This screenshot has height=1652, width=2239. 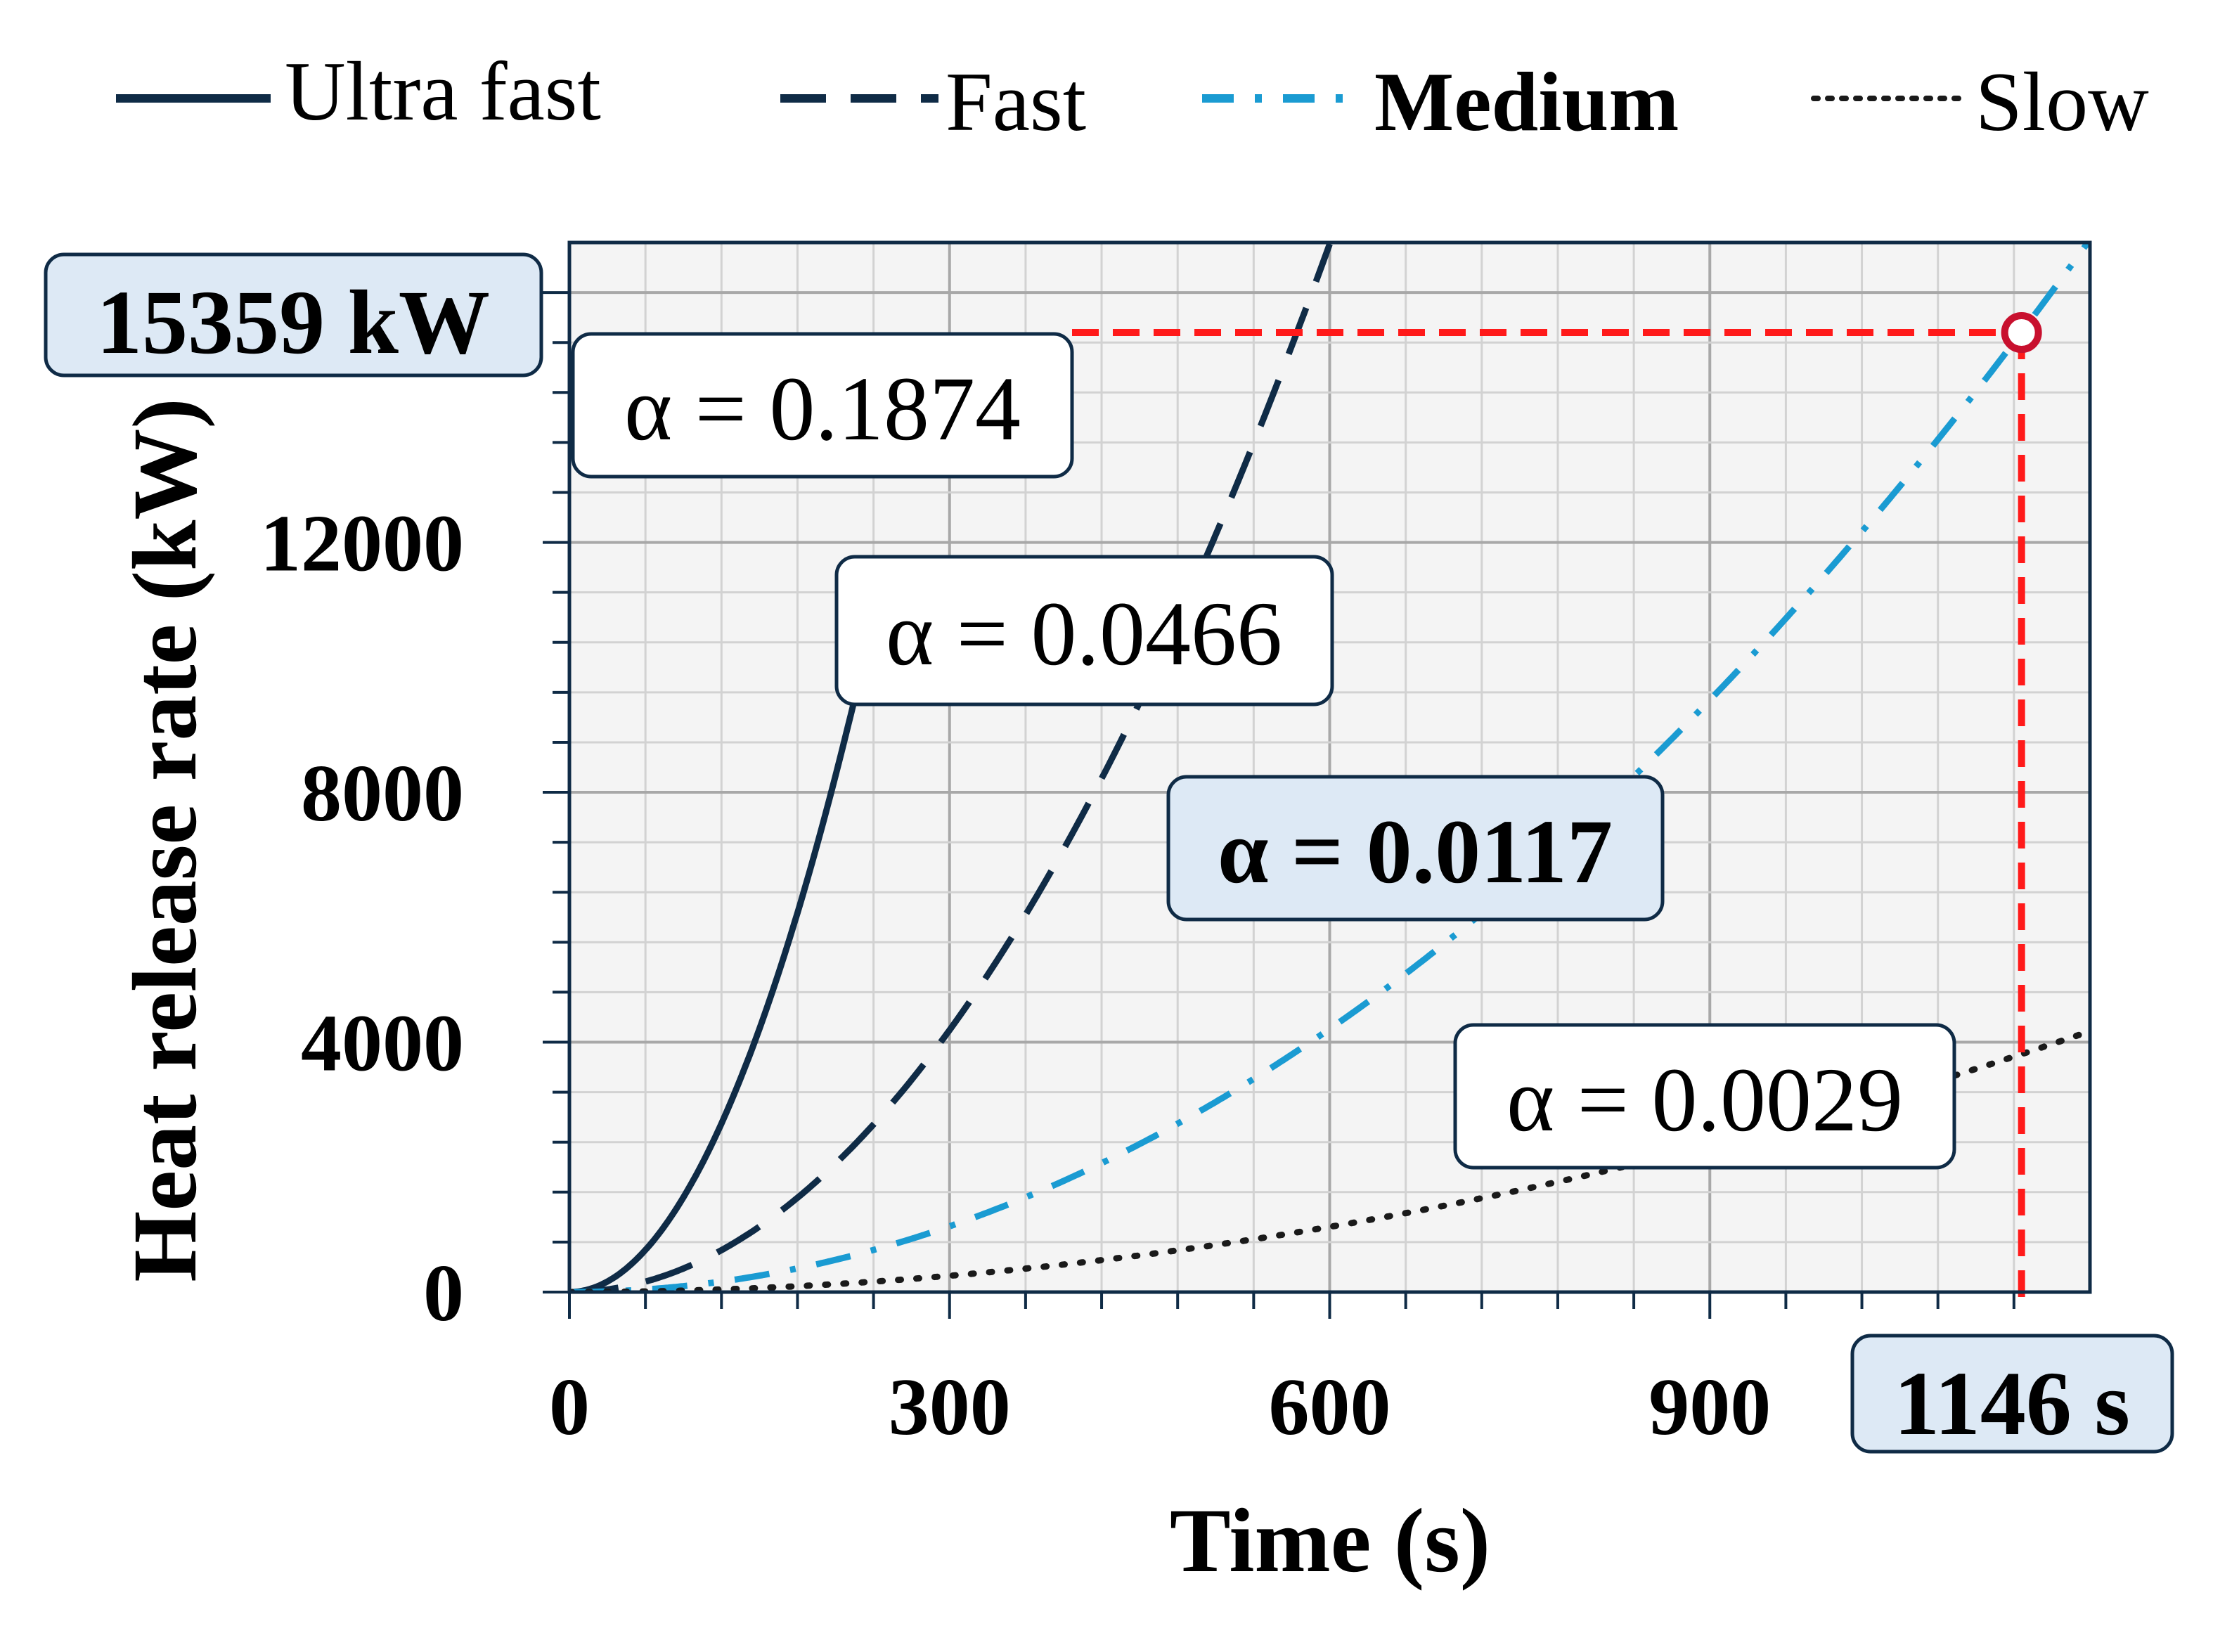 What do you see at coordinates (1709, 1407) in the screenshot?
I see `x-tick-label: 900` at bounding box center [1709, 1407].